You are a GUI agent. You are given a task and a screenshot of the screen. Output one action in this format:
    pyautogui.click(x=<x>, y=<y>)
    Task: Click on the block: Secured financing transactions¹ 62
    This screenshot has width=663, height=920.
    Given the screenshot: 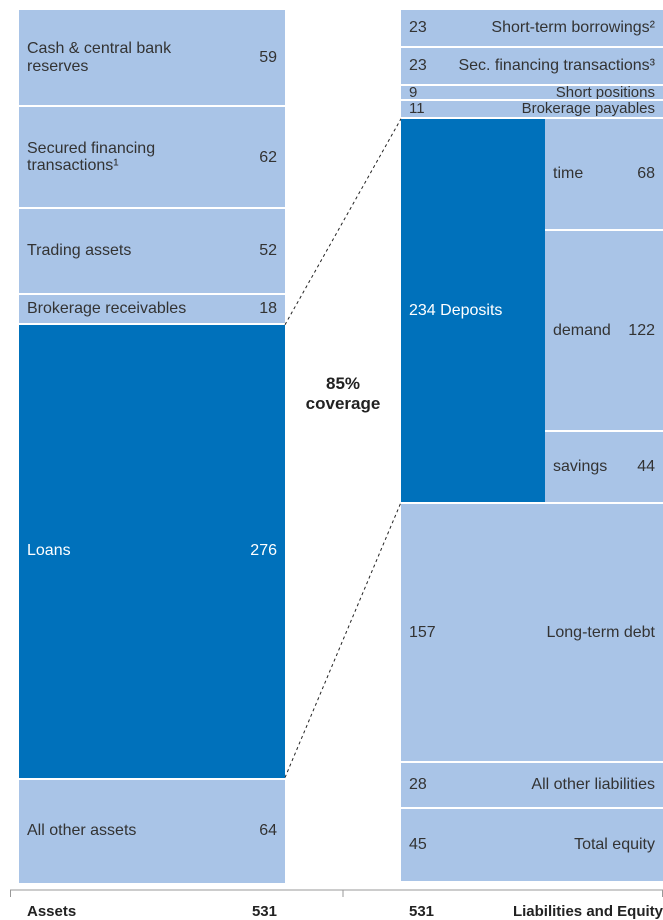 What is the action you would take?
    pyautogui.click(x=152, y=157)
    